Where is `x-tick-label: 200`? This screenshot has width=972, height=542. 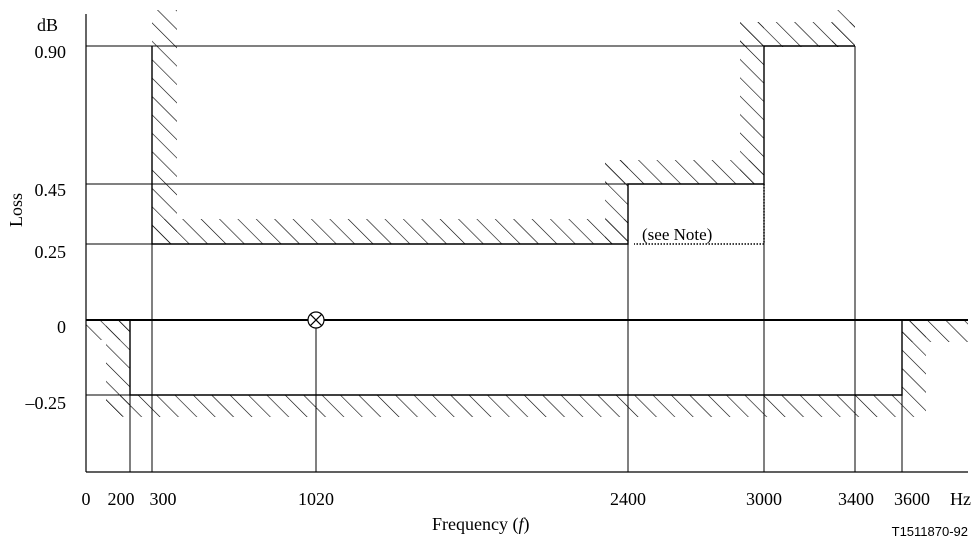 x-tick-label: 200 is located at coordinates (121, 499).